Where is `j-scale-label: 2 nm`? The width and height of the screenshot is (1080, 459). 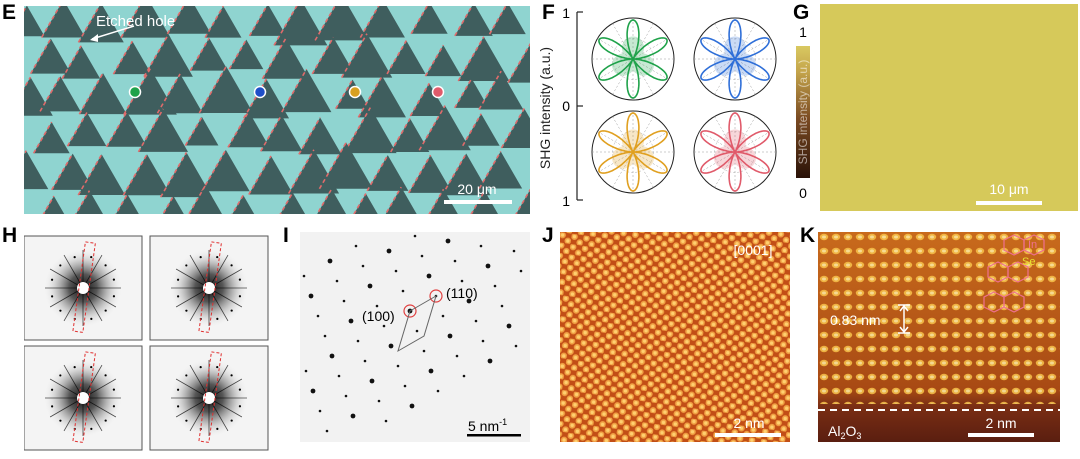 j-scale-label: 2 nm is located at coordinates (748, 423).